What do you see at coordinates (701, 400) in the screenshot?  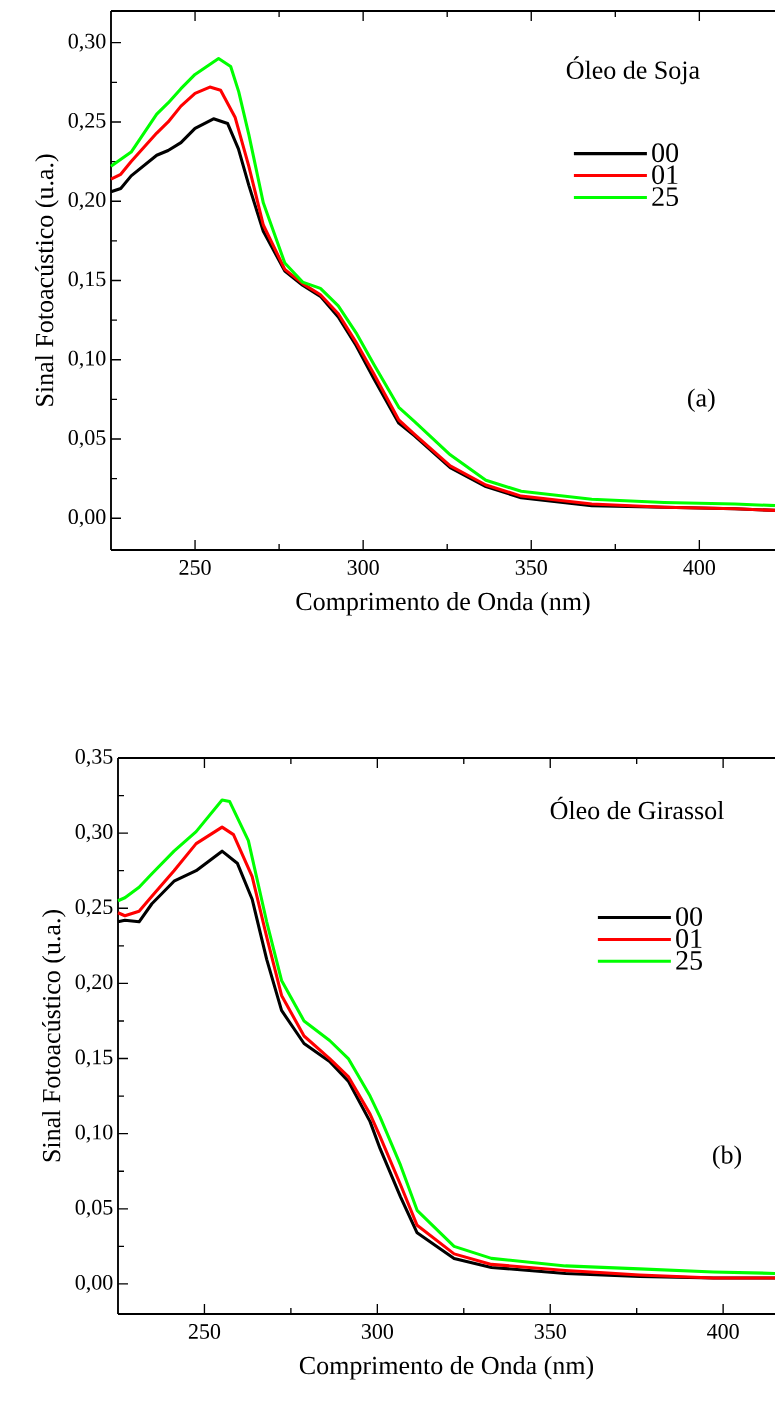 I see `annotation: (a)` at bounding box center [701, 400].